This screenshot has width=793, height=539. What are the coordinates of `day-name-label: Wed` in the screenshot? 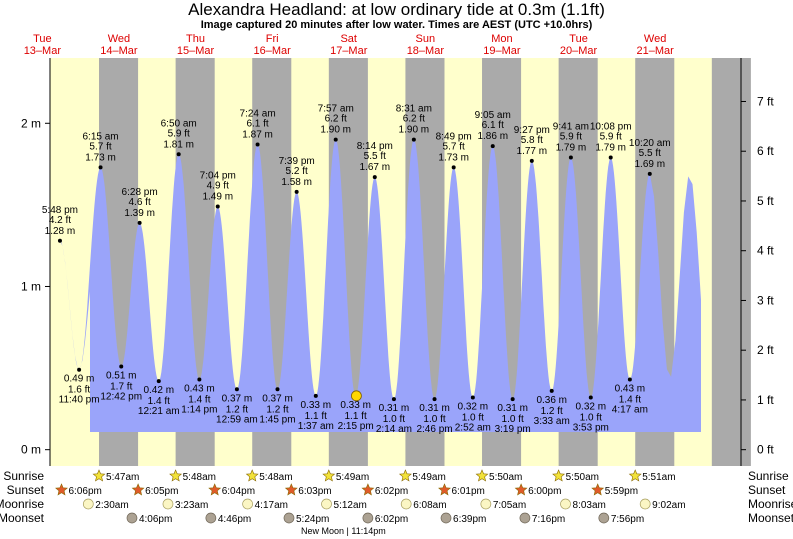 It's located at (119, 39).